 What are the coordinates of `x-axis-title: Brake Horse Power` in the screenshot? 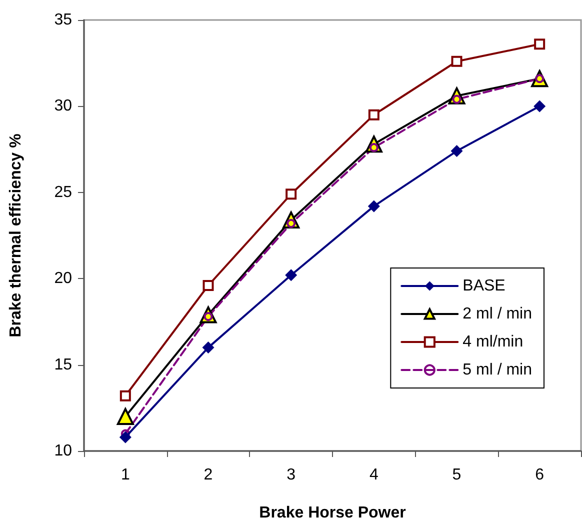 It's located at (332, 513).